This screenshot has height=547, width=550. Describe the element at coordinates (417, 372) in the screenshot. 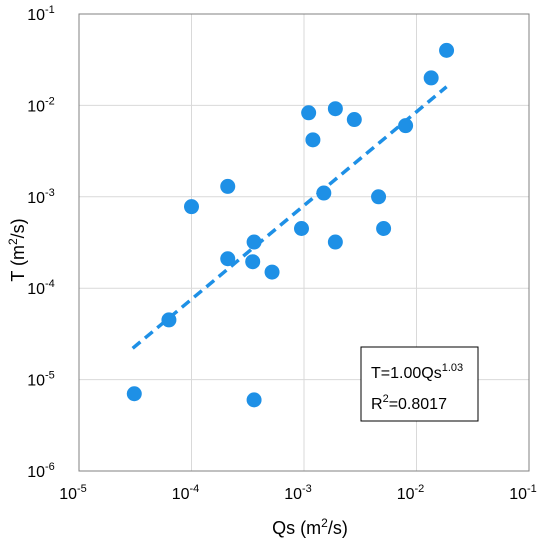

I see `equation-text: T=1.00Qs1.03` at that location.